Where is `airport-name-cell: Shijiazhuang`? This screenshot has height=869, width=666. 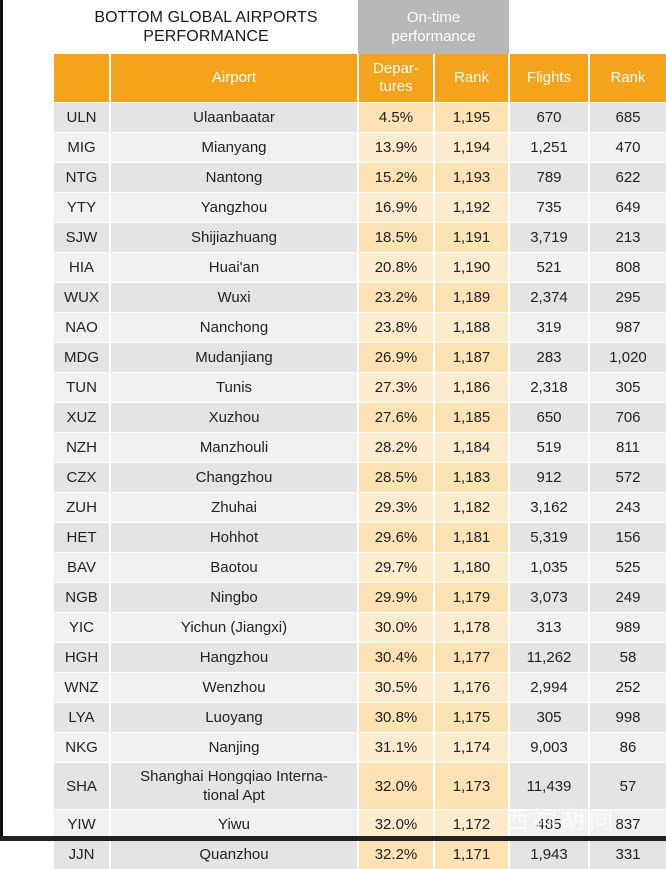
airport-name-cell: Shijiazhuang is located at coordinates (234, 238).